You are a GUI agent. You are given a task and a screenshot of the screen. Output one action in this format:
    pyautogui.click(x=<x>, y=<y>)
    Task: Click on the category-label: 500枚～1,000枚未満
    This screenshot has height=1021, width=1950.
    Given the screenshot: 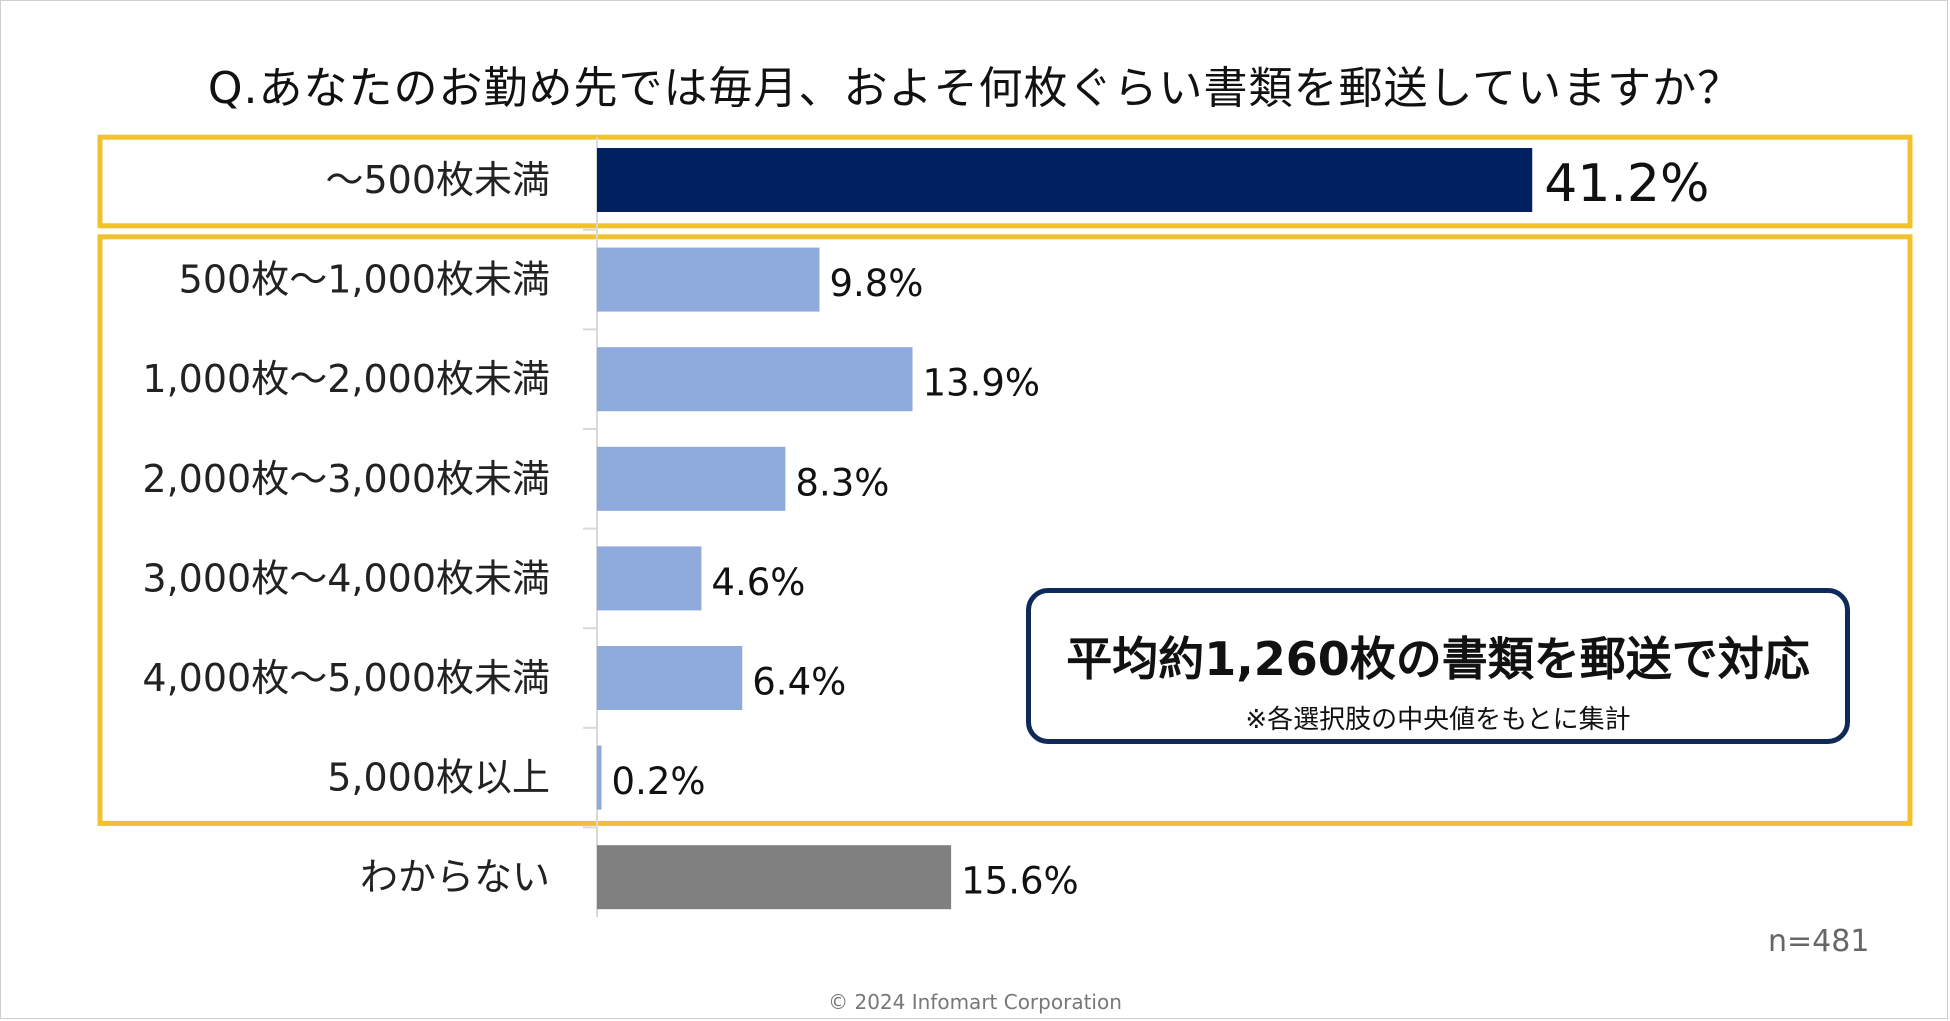 What is the action you would take?
    pyautogui.click(x=364, y=280)
    